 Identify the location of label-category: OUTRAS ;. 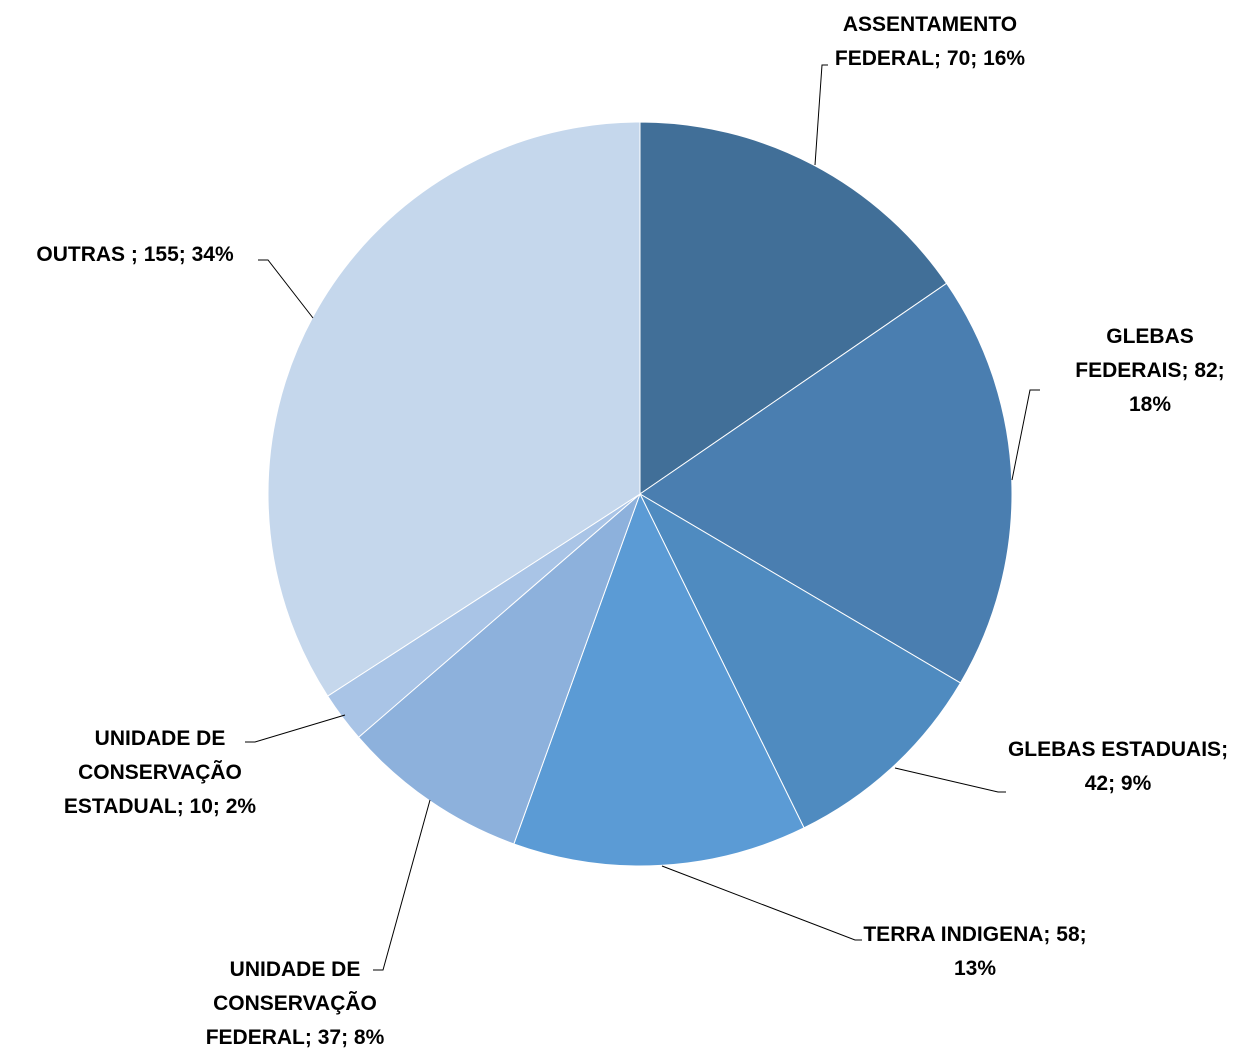
(87, 254).